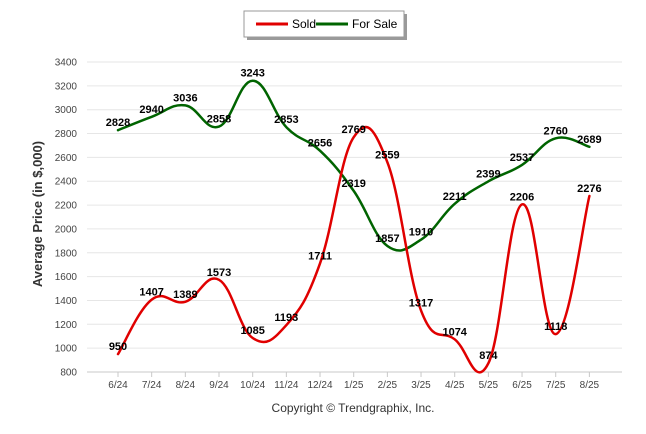 This screenshot has width=646, height=434. What do you see at coordinates (37, 214) in the screenshot?
I see `y-axis-title: Average Price (in $,000)` at bounding box center [37, 214].